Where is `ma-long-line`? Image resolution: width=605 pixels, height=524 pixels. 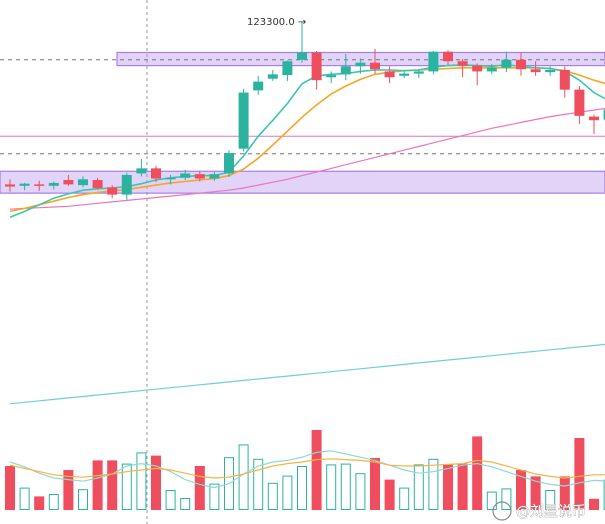 ma-long-line is located at coordinates (307, 374).